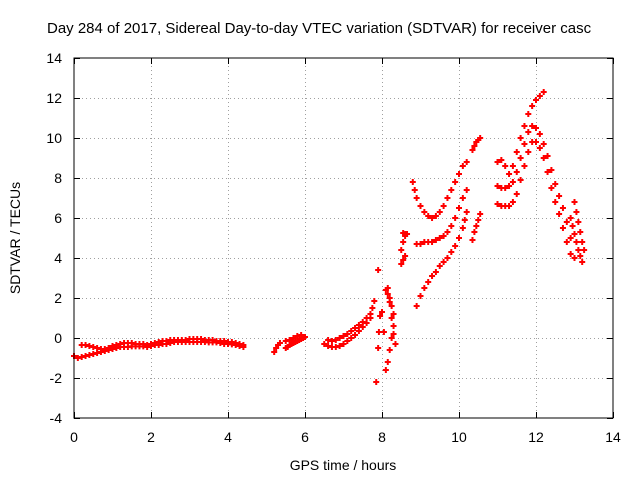  I want to click on series-peak-lower, so click(536, 200).